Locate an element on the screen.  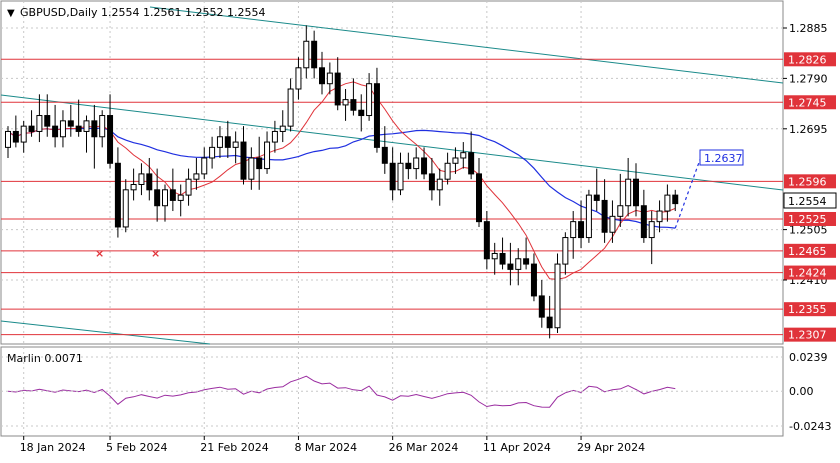
level-tag-label: 1.2424 is located at coordinates (807, 273).